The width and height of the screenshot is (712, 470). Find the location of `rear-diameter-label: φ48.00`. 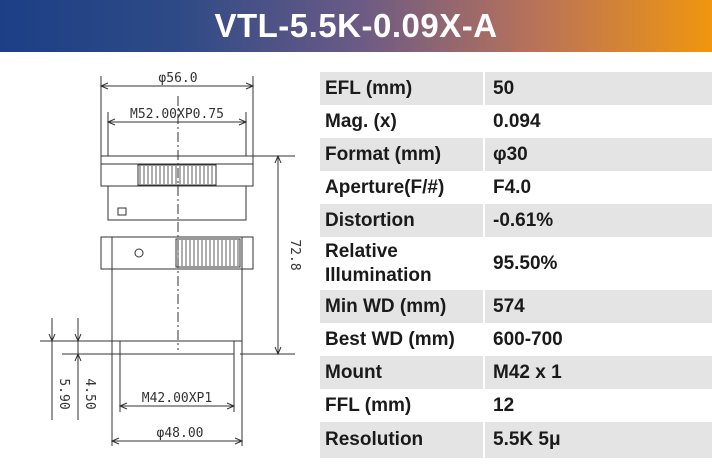

rear-diameter-label: φ48.00 is located at coordinates (180, 433).